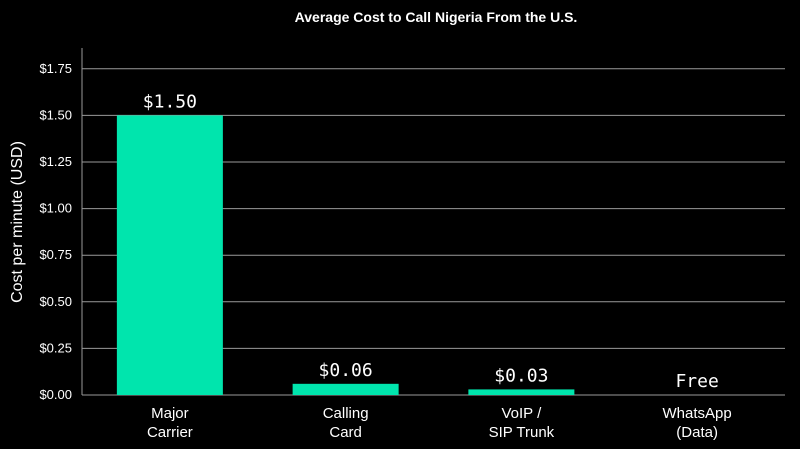 This screenshot has height=449, width=800. What do you see at coordinates (55, 161) in the screenshot?
I see `y-tick-label: $1.25` at bounding box center [55, 161].